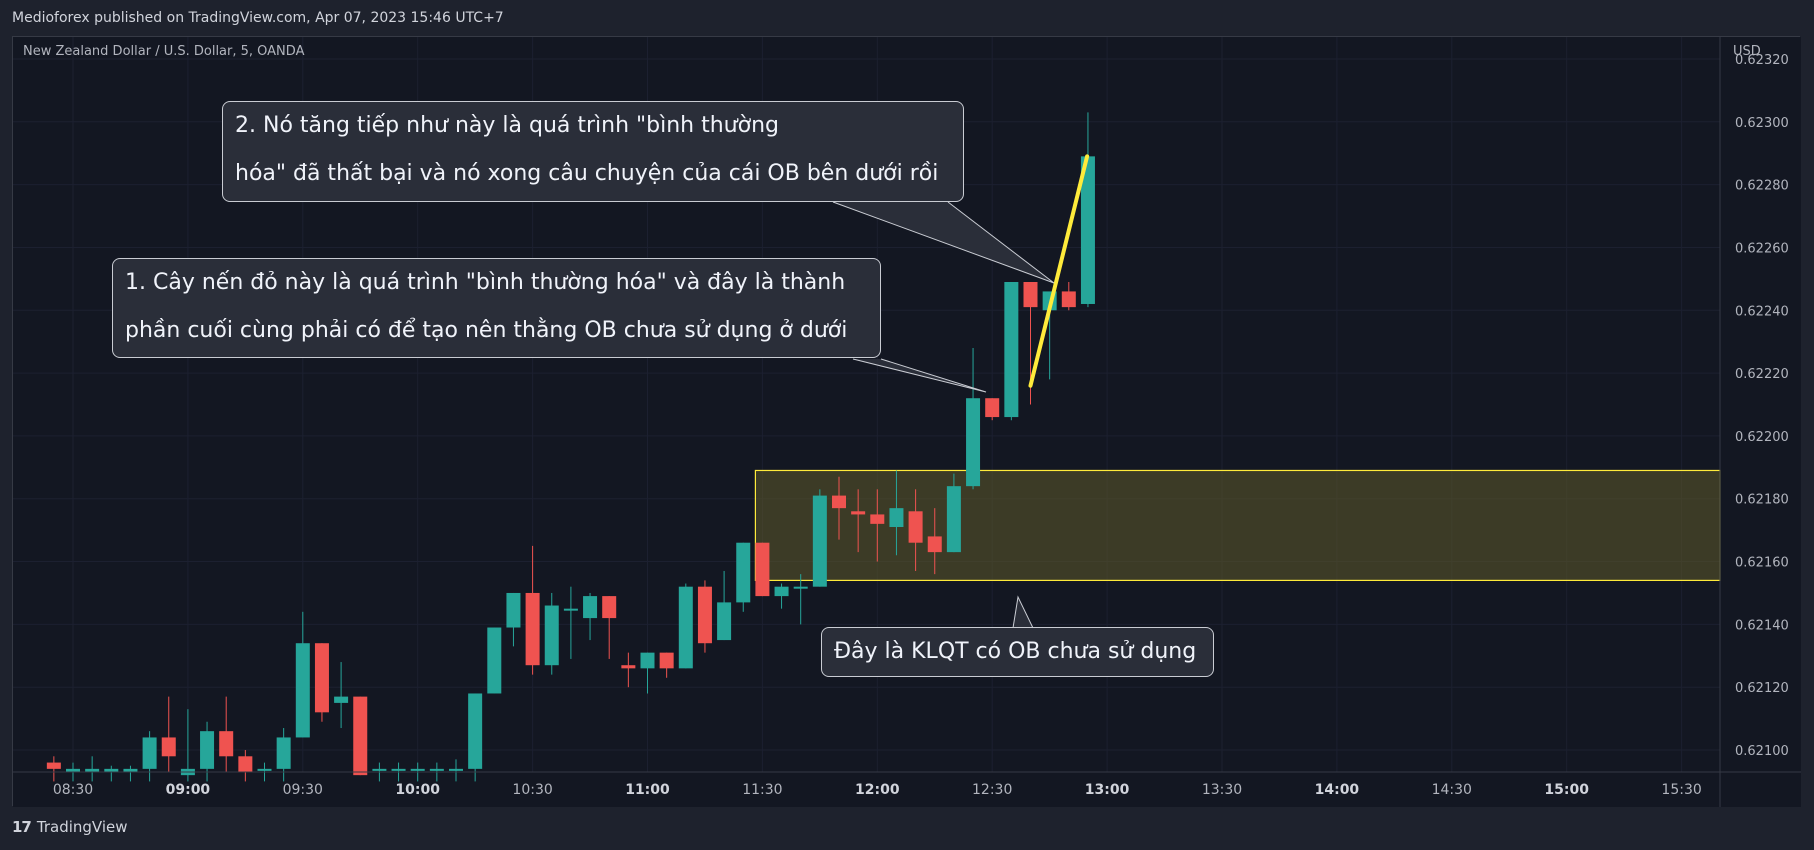 The image size is (1814, 850). I want to click on y-tick-label: 0.62260, so click(1762, 248).